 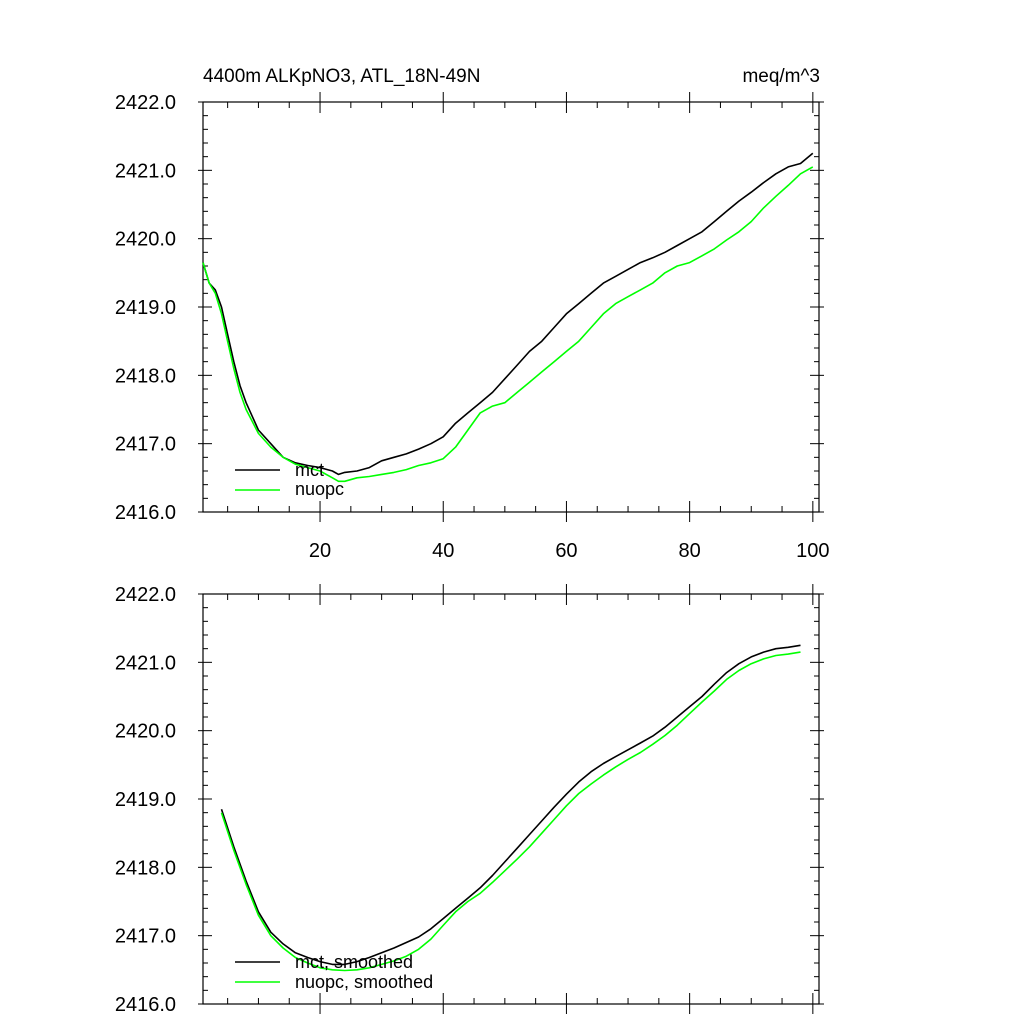 I want to click on legend: mct nuopc, so click(x=289, y=479).